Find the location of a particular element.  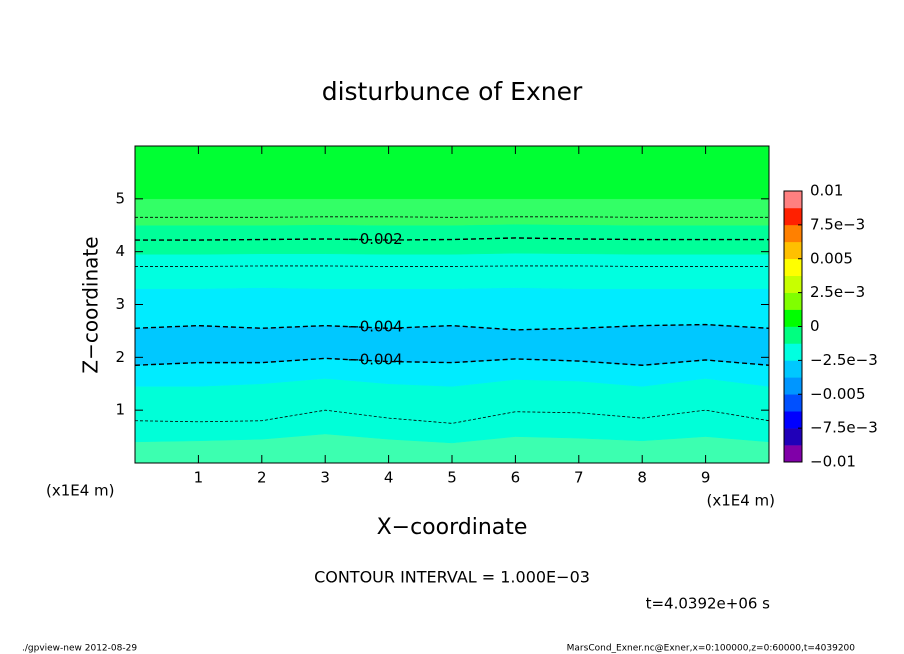

contour-interval: CONTOUR INTERVAL = 1.000E−03 is located at coordinates (452, 577).